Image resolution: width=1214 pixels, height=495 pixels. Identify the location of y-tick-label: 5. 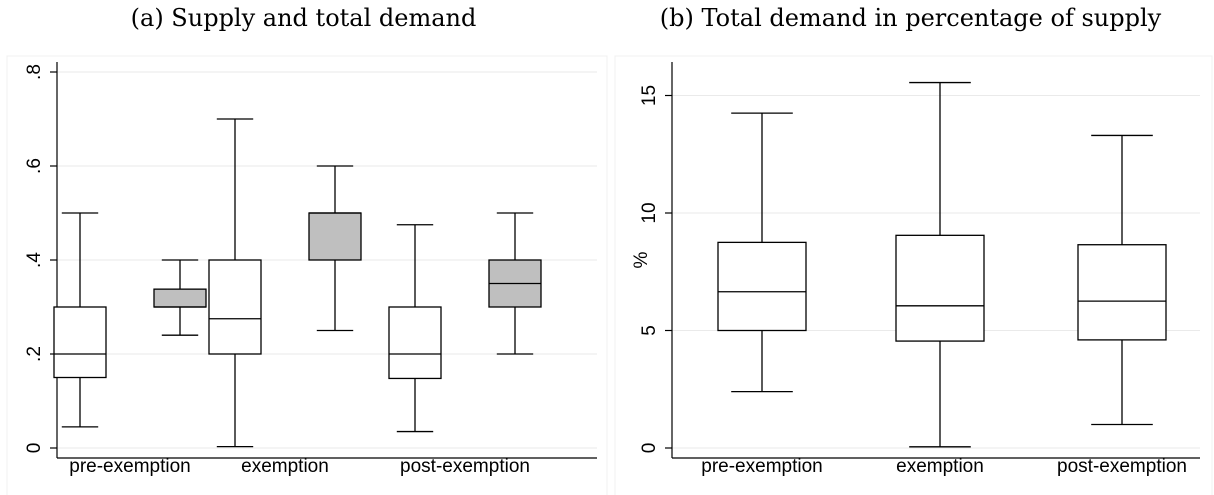
(649, 330).